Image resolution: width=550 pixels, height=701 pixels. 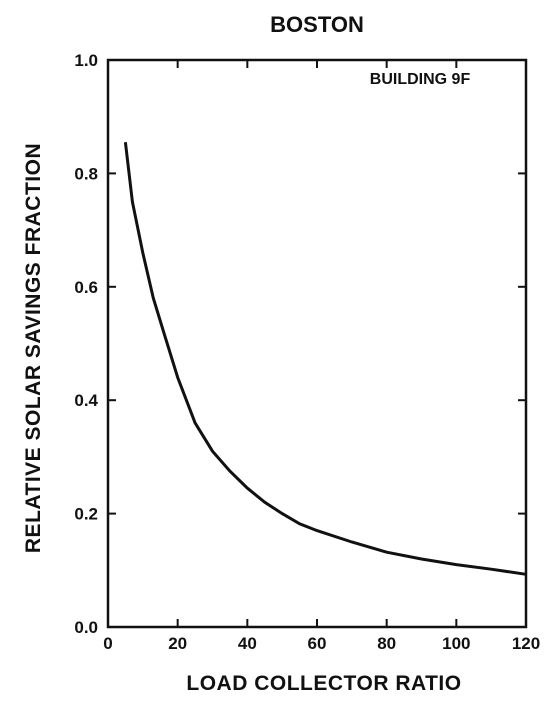 What do you see at coordinates (323, 683) in the screenshot?
I see `x-axis-label: LOAD COLLECTOR RATIO` at bounding box center [323, 683].